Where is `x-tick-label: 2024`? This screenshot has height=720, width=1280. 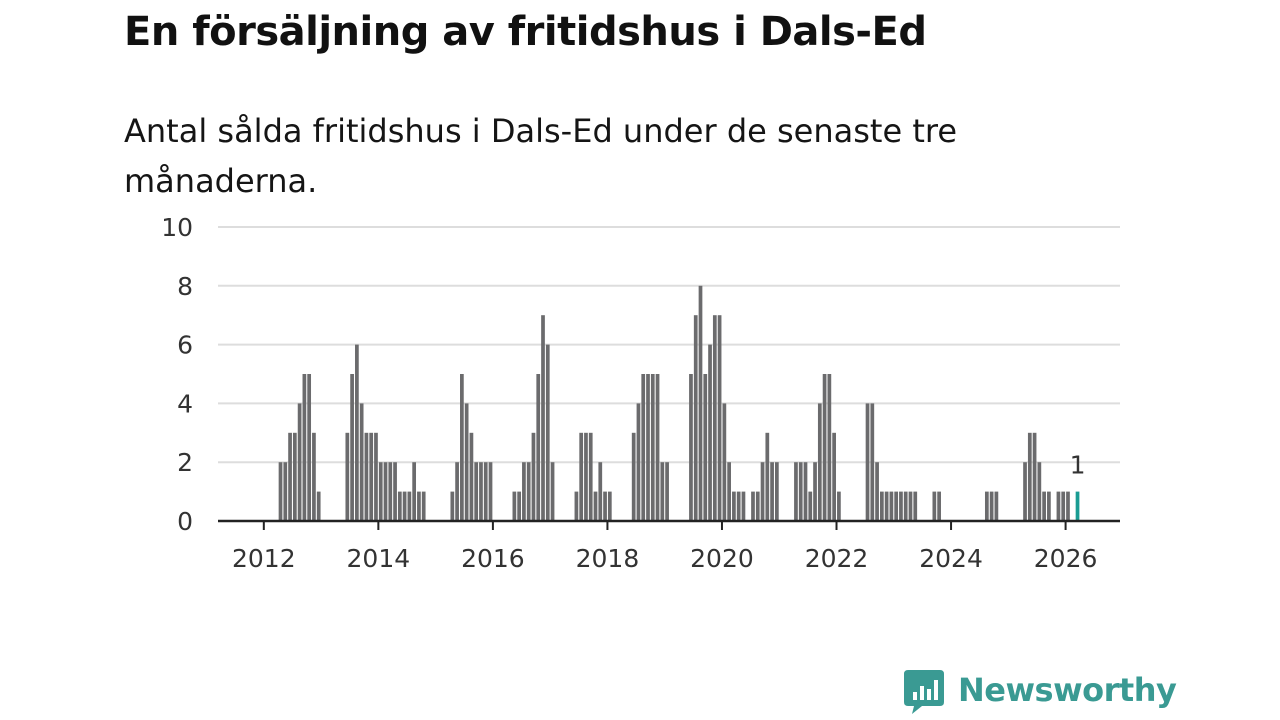
x-tick-label: 2024 is located at coordinates (951, 558).